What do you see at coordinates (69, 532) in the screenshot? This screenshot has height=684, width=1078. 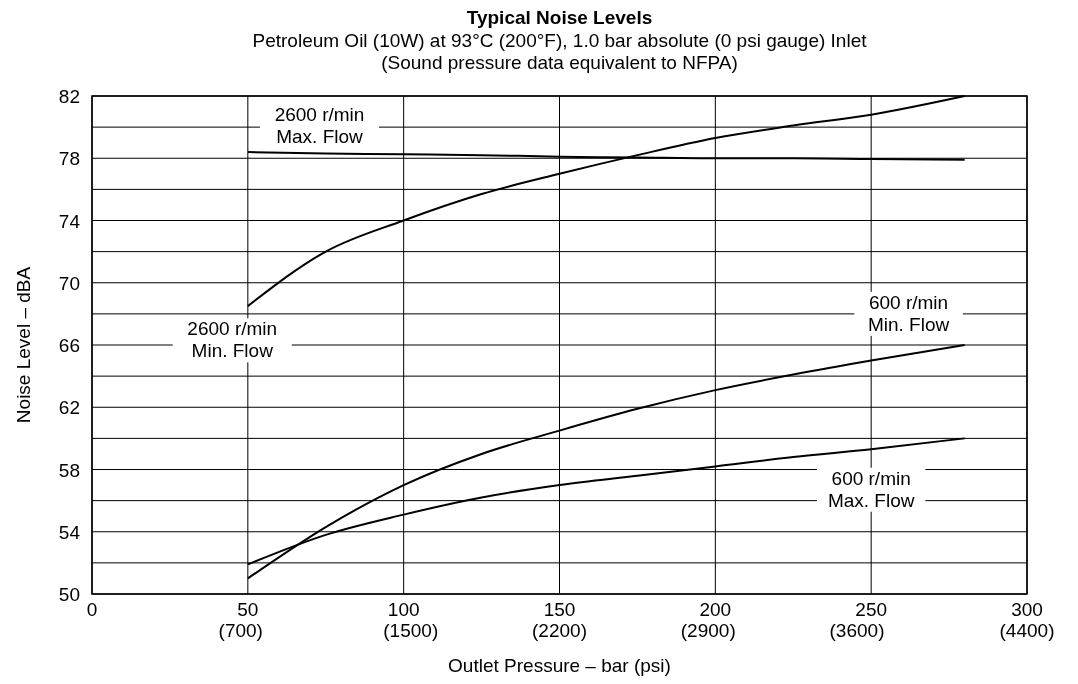 I see `y-tick-label: 54` at bounding box center [69, 532].